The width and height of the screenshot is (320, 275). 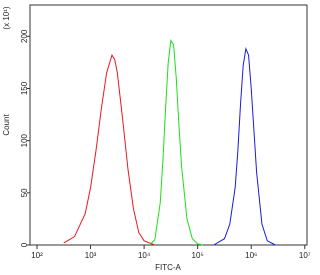 What do you see at coordinates (91, 255) in the screenshot?
I see `x-tick-label: 10³` at bounding box center [91, 255].